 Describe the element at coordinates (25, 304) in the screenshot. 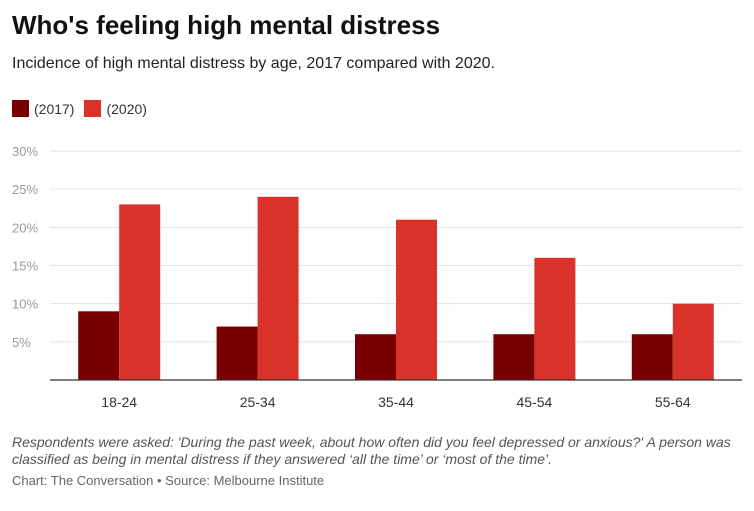

I see `y-tick-label: 10%` at that location.